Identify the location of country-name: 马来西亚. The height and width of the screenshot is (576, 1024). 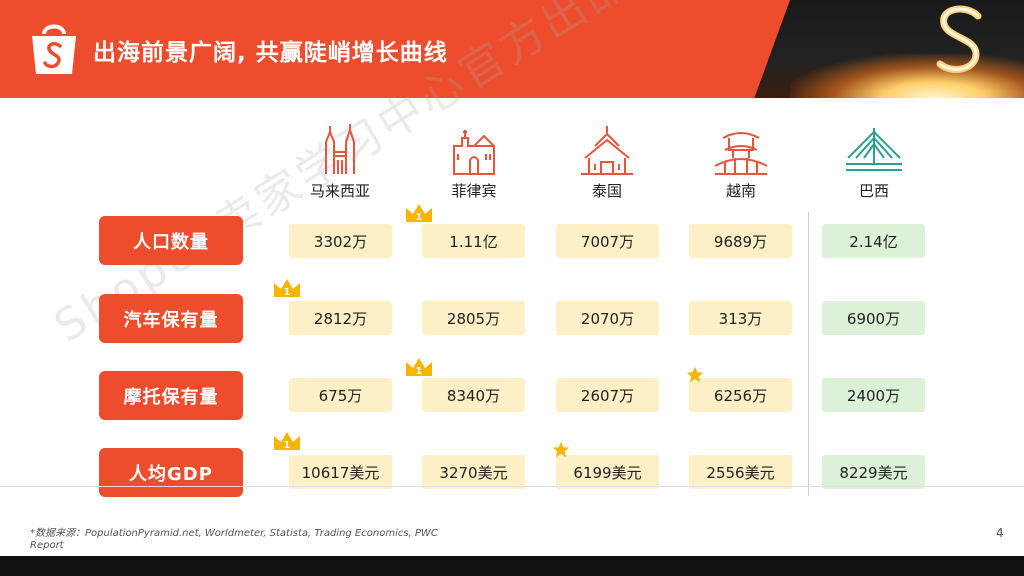
(339, 191).